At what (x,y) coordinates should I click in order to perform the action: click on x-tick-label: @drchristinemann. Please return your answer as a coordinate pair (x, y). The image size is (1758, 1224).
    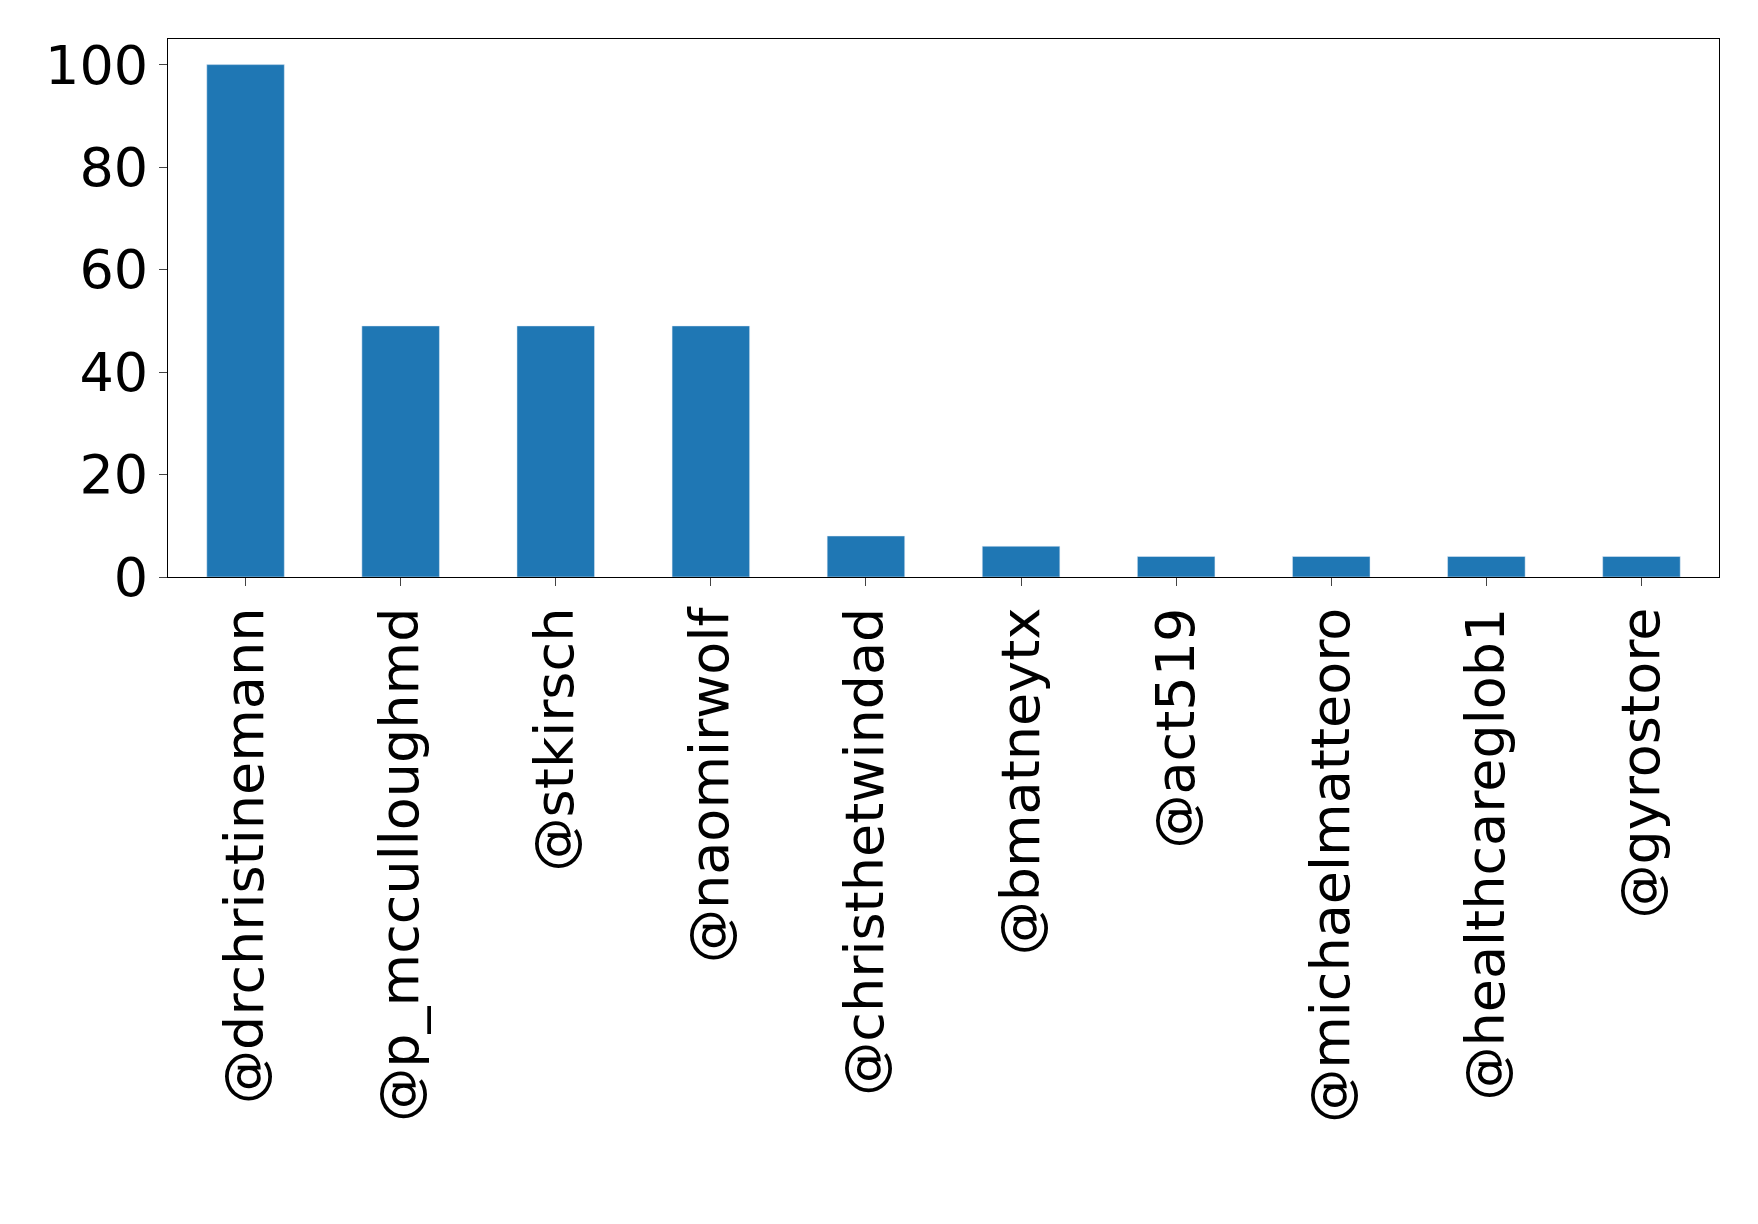
    Looking at the image, I should click on (245, 855).